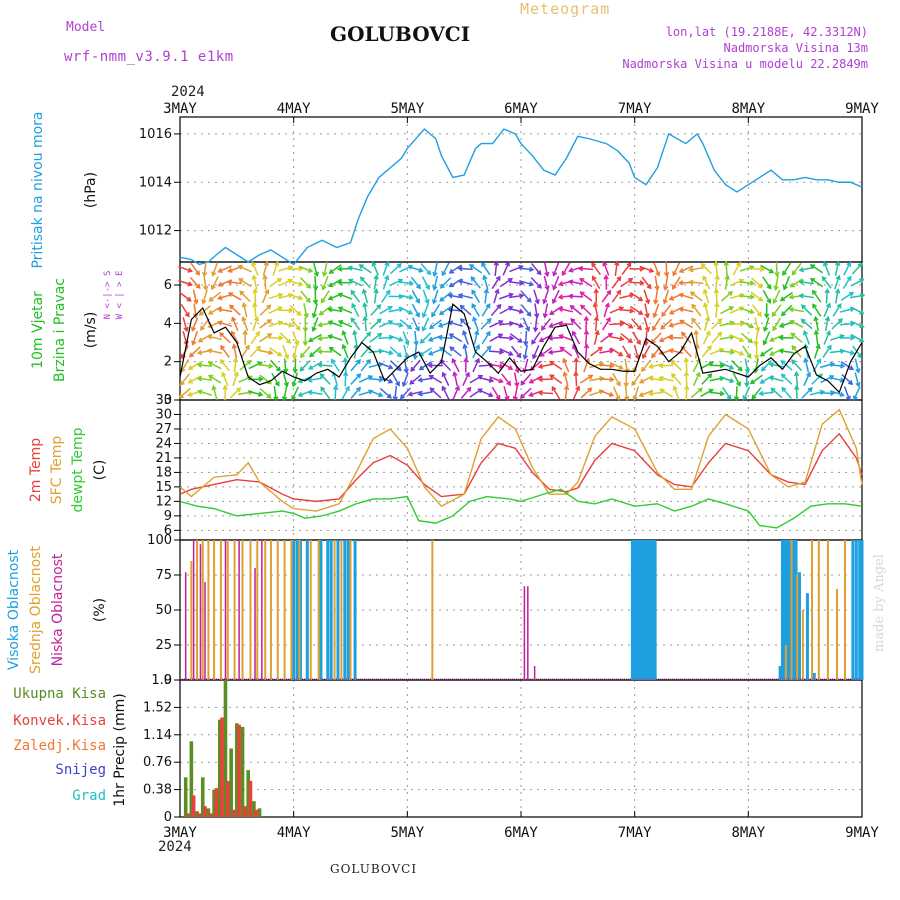 Image resolution: width=900 pixels, height=900 pixels. Describe the element at coordinates (168, 516) in the screenshot. I see `y-tick-label: 9` at that location.